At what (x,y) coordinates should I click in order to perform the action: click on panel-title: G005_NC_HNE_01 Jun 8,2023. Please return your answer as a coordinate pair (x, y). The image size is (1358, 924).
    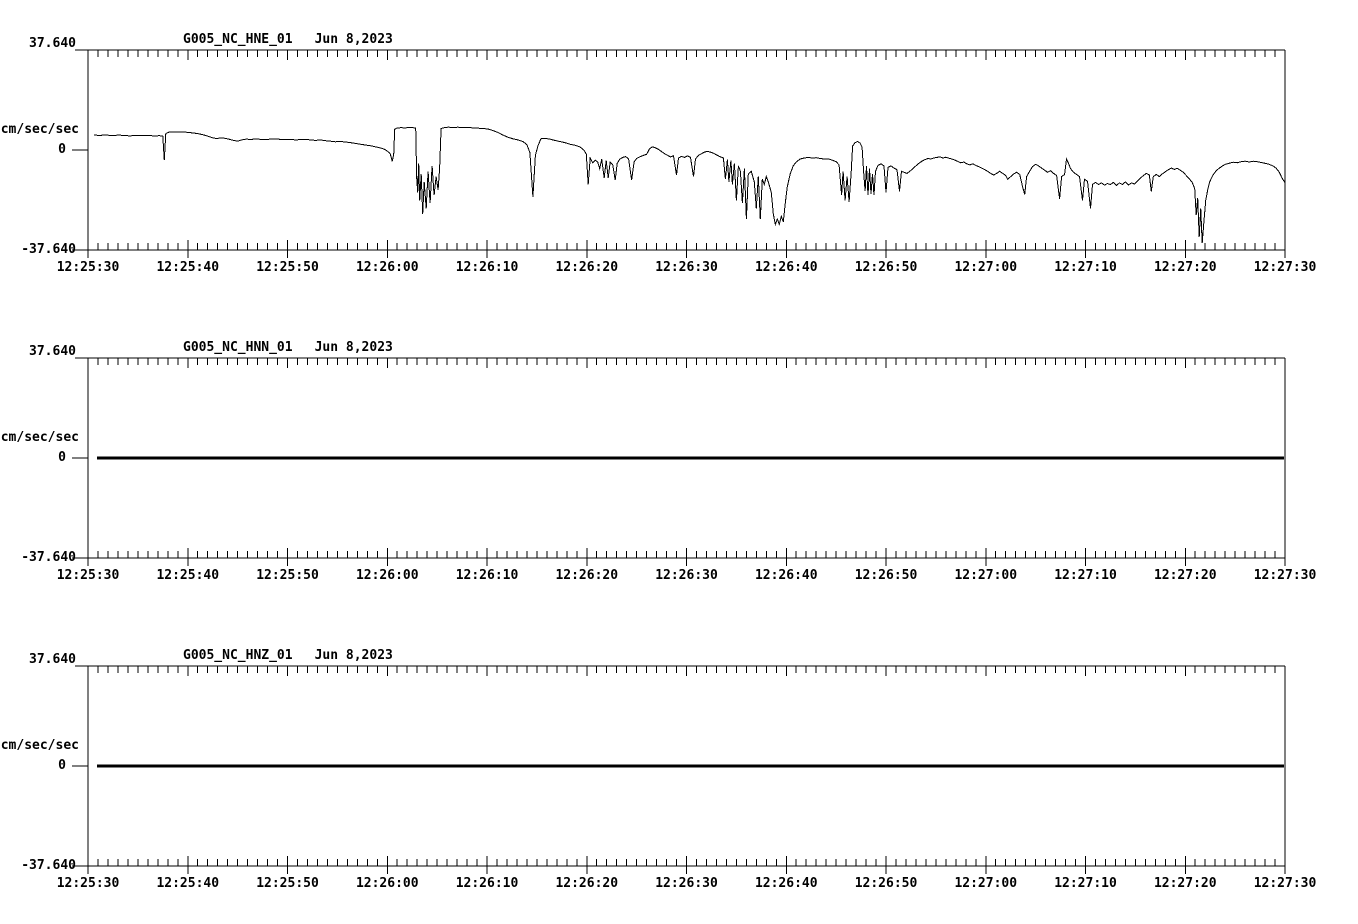
    Looking at the image, I should click on (288, 40).